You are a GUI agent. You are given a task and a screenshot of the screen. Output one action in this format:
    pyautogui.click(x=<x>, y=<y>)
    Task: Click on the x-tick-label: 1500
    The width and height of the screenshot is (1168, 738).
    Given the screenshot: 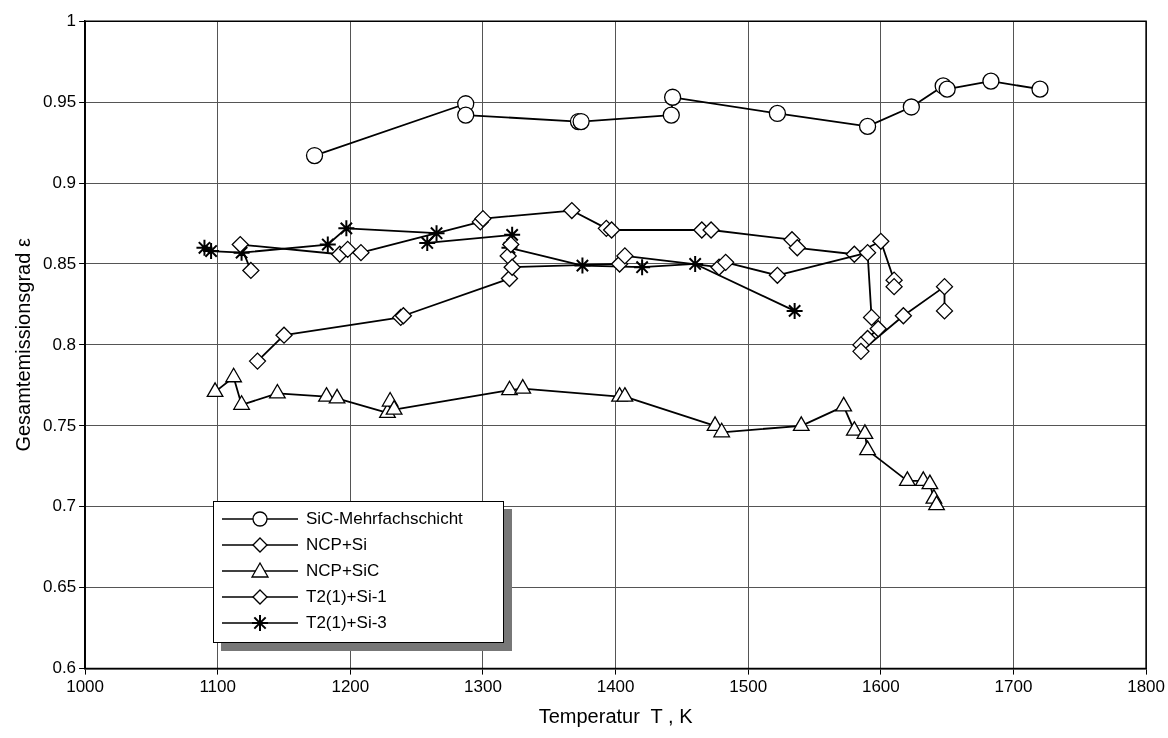 What is the action you would take?
    pyautogui.click(x=748, y=687)
    